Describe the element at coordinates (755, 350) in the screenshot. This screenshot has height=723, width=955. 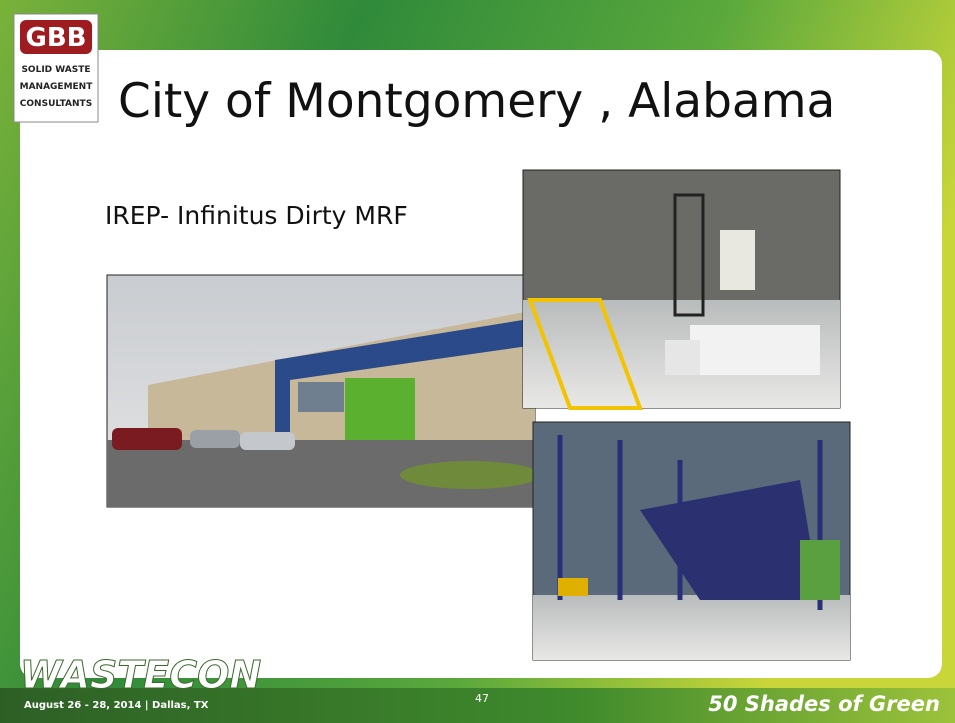
I see `truck` at that location.